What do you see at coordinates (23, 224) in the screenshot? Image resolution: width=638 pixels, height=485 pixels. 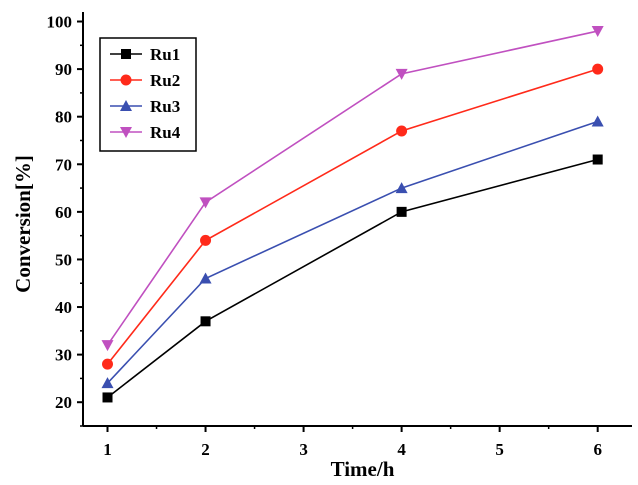 I see `y-axis-title: Conversion[%]` at bounding box center [23, 224].